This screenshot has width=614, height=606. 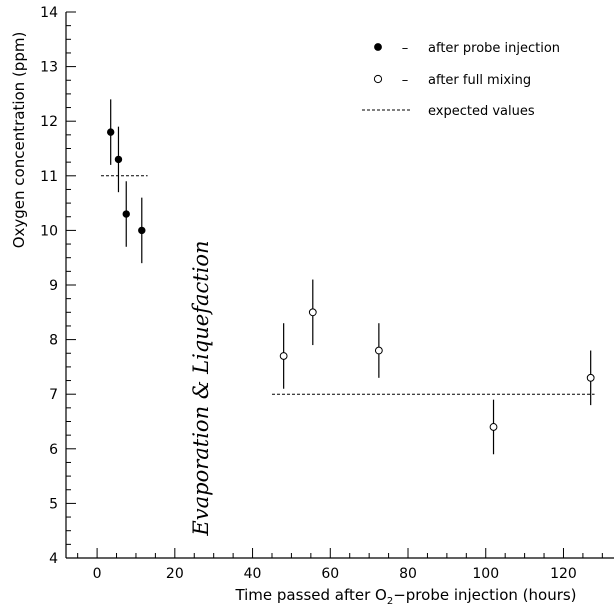 What do you see at coordinates (378, 79) in the screenshot?
I see `legend-open-marker` at bounding box center [378, 79].